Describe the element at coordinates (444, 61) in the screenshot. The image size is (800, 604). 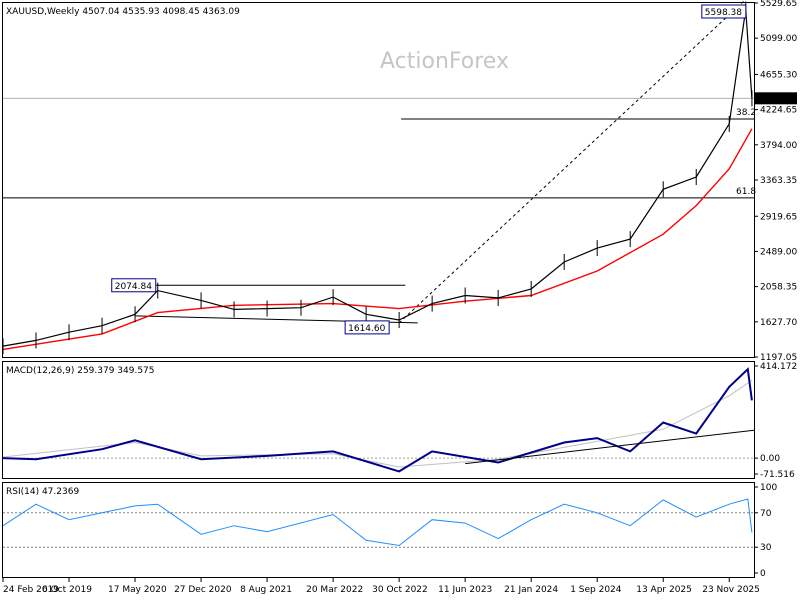
I see `watermark: ActionForex` at that location.